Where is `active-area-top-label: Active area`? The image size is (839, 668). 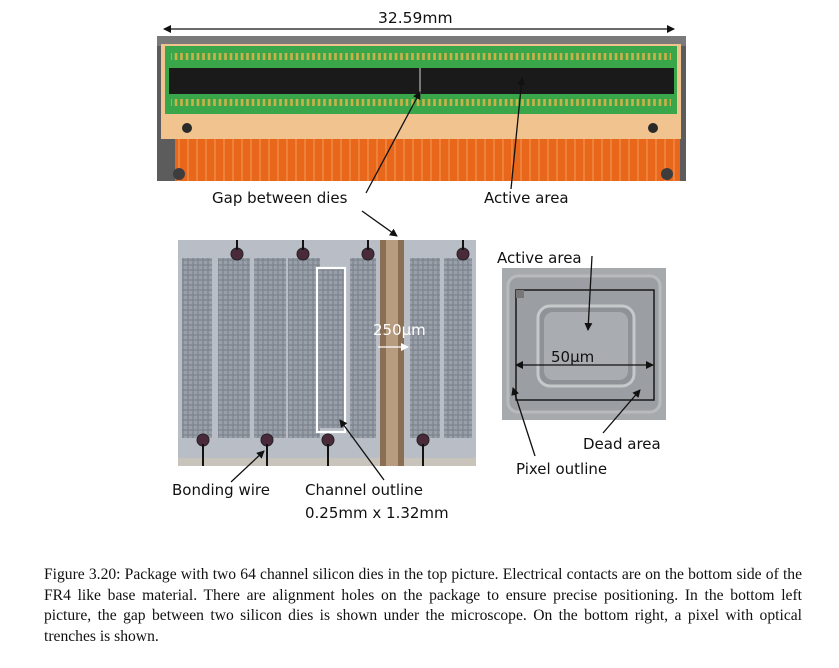
active-area-top-label: Active area is located at coordinates (526, 198).